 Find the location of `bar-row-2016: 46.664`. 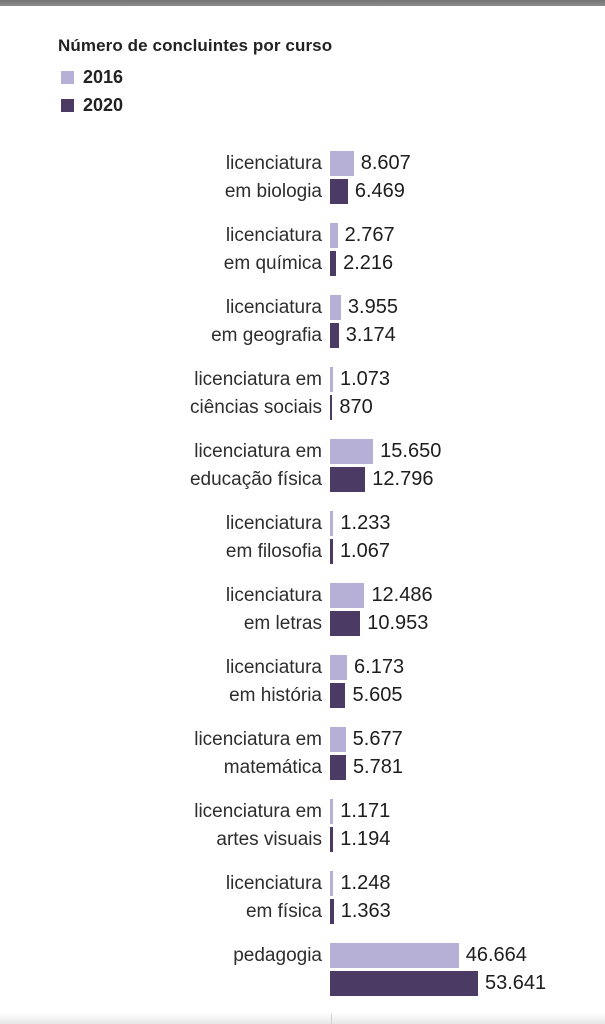

bar-row-2016: 46.664 is located at coordinates (467, 955).